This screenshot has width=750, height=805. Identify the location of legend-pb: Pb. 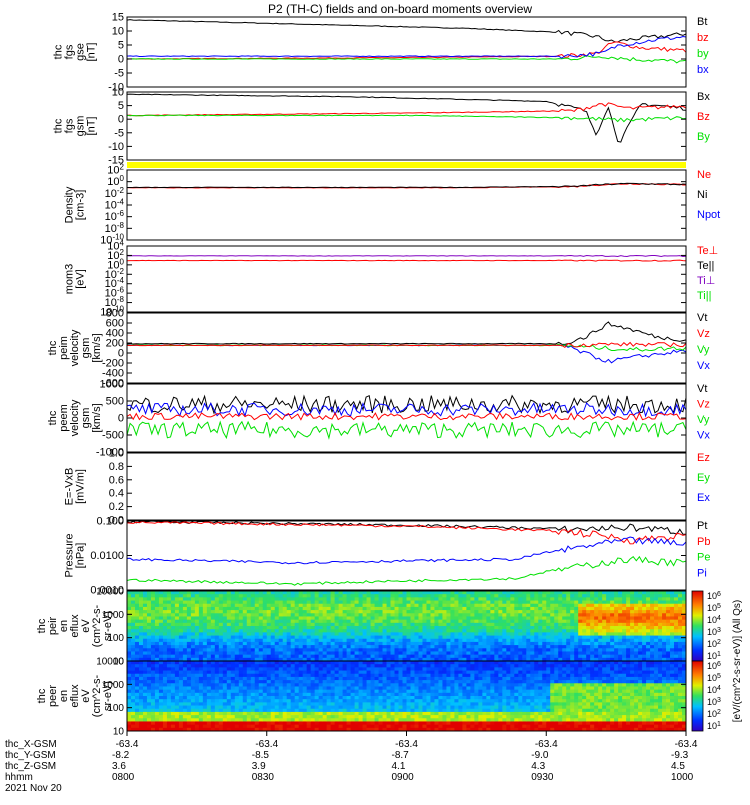
(703, 542).